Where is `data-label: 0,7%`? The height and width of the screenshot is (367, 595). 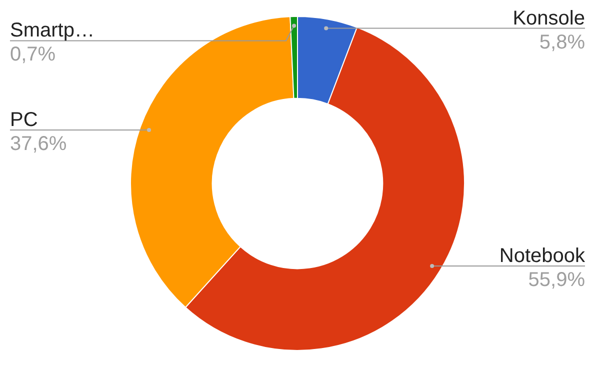
data-label: 0,7% is located at coordinates (33, 55).